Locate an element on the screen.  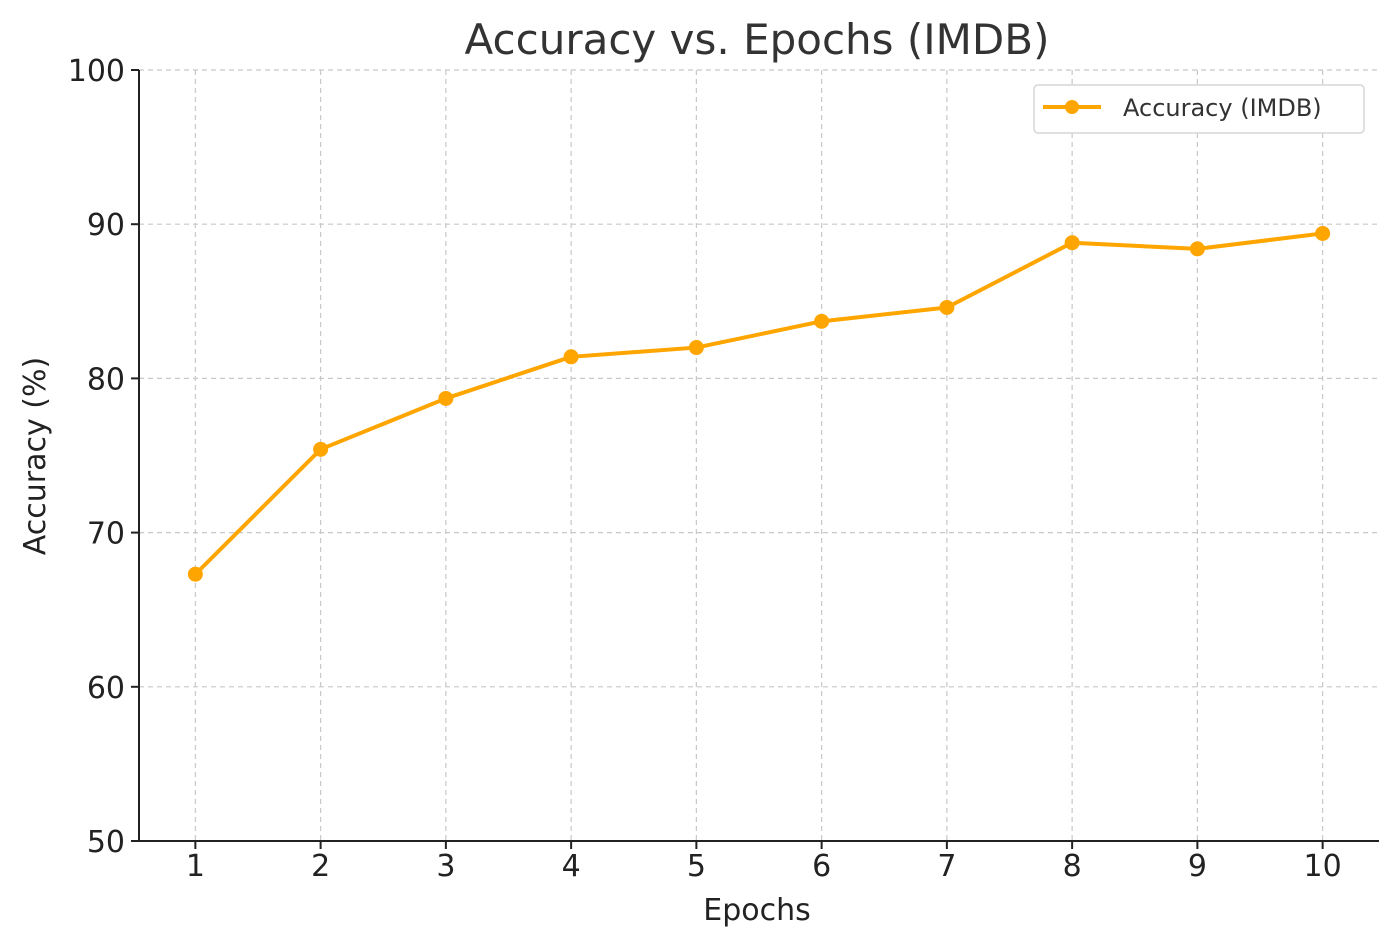
x-tick-label: 8 is located at coordinates (1072, 866).